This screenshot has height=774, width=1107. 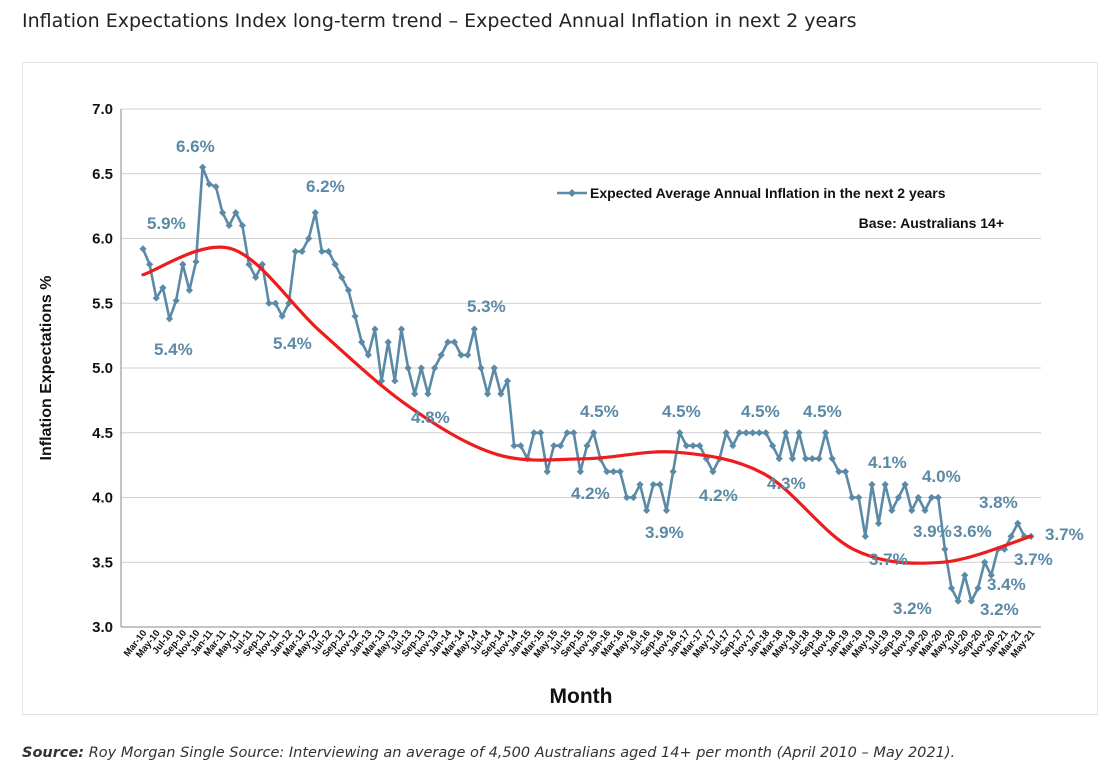 I want to click on y-tick-label: 3.5, so click(x=102, y=562).